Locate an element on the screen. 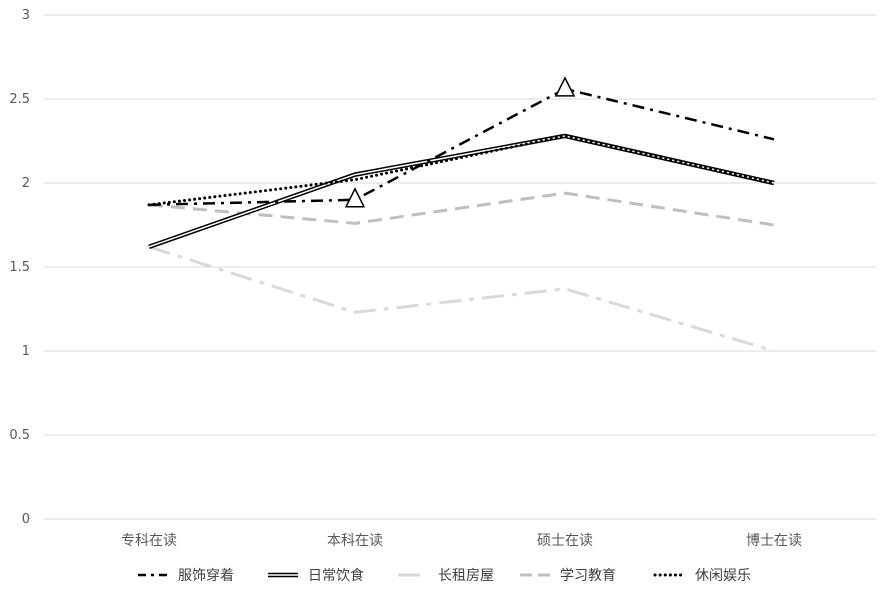  legend-item: 服饰穿着 is located at coordinates (186, 576).